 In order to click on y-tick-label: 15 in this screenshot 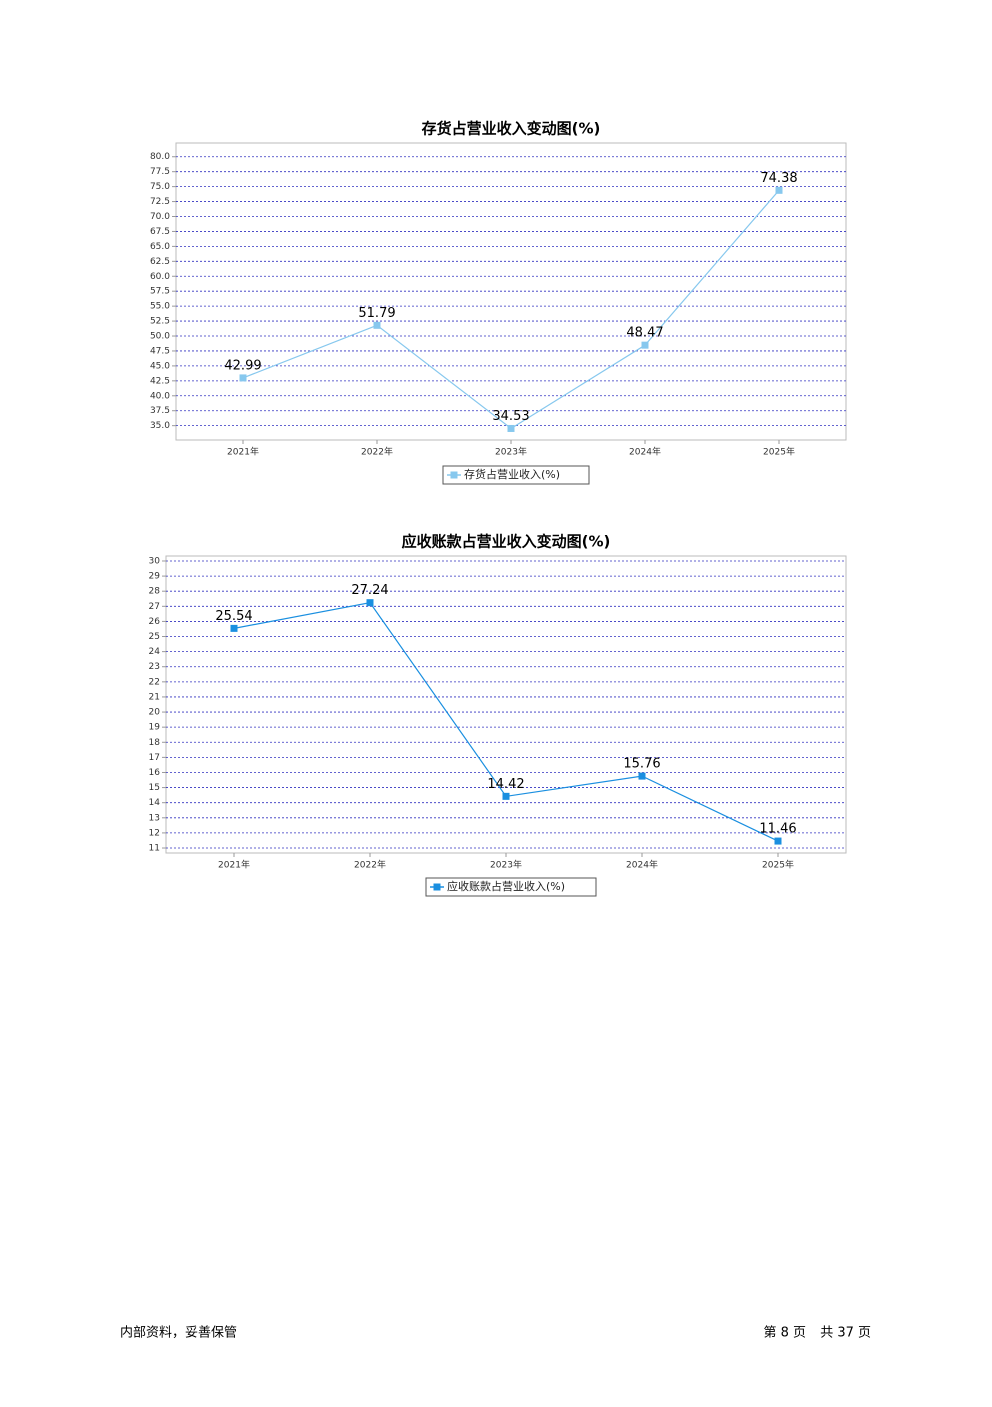, I will do `click(154, 788)`.